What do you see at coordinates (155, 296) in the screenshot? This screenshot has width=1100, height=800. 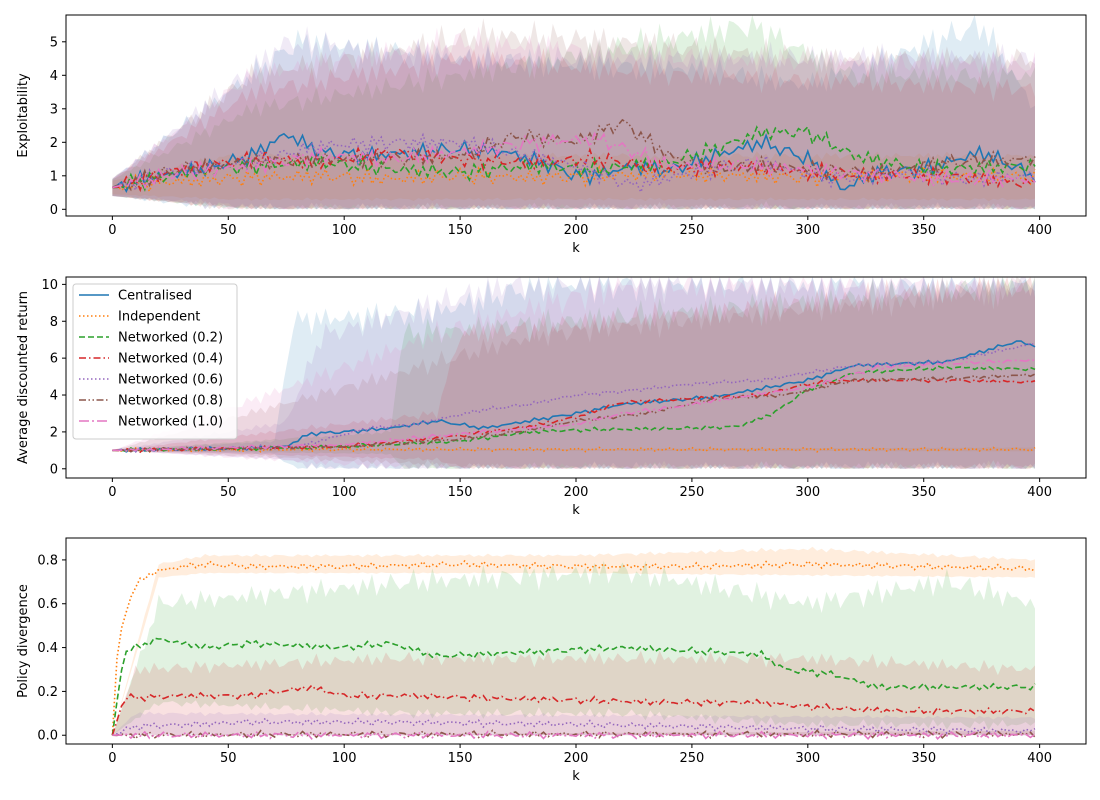 I see `legend-label: Centralised` at bounding box center [155, 296].